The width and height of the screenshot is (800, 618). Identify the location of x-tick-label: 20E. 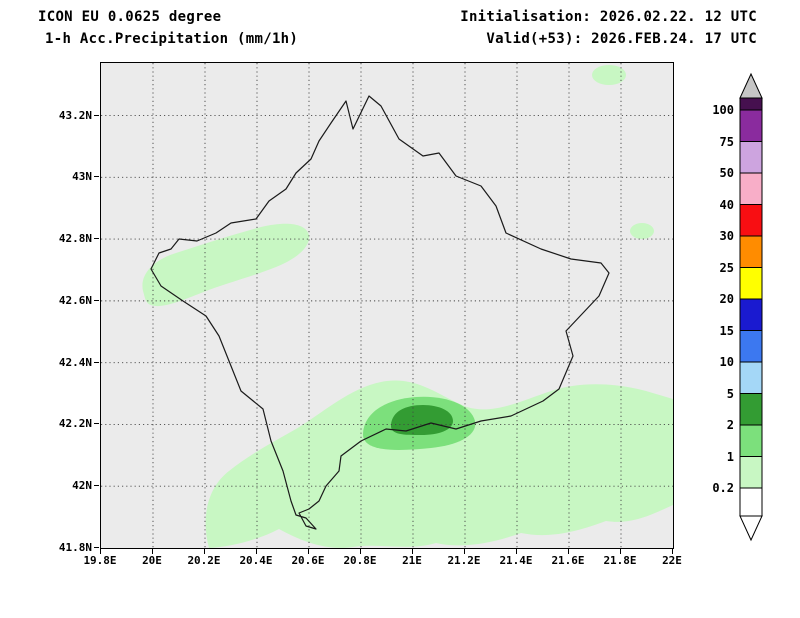
(152, 560).